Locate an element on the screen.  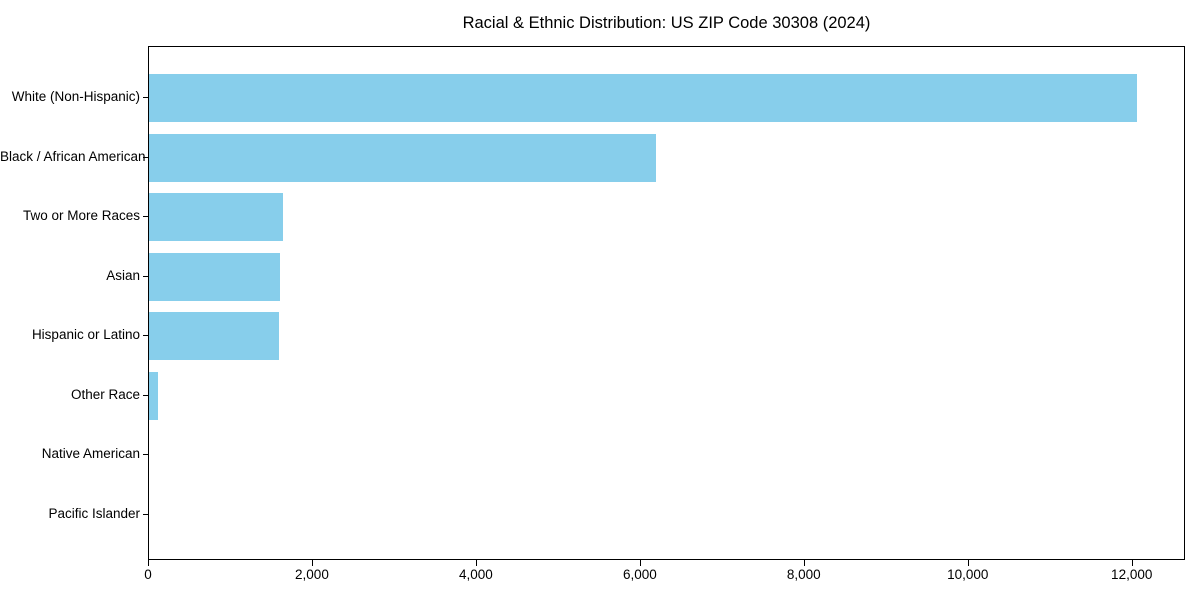
x-tick-label-6000: 6,000 is located at coordinates (639, 574).